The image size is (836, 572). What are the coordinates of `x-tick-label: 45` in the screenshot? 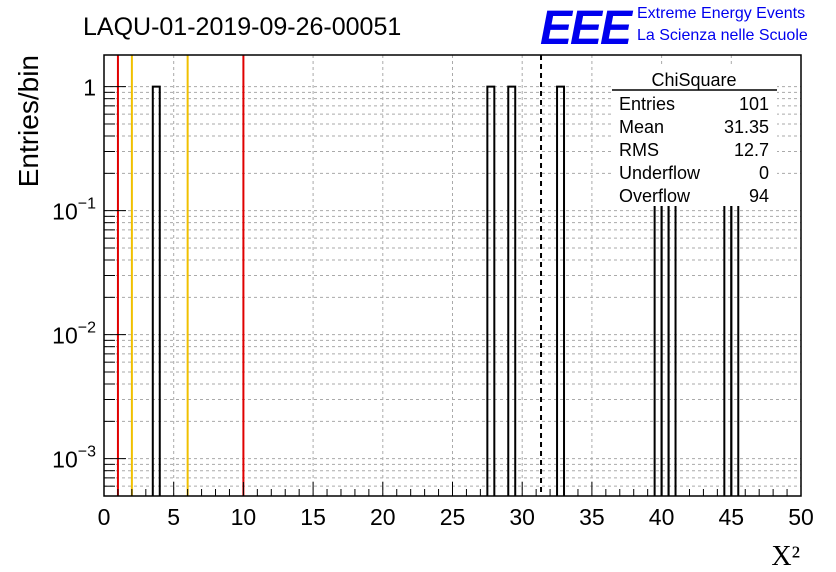 It's located at (732, 517).